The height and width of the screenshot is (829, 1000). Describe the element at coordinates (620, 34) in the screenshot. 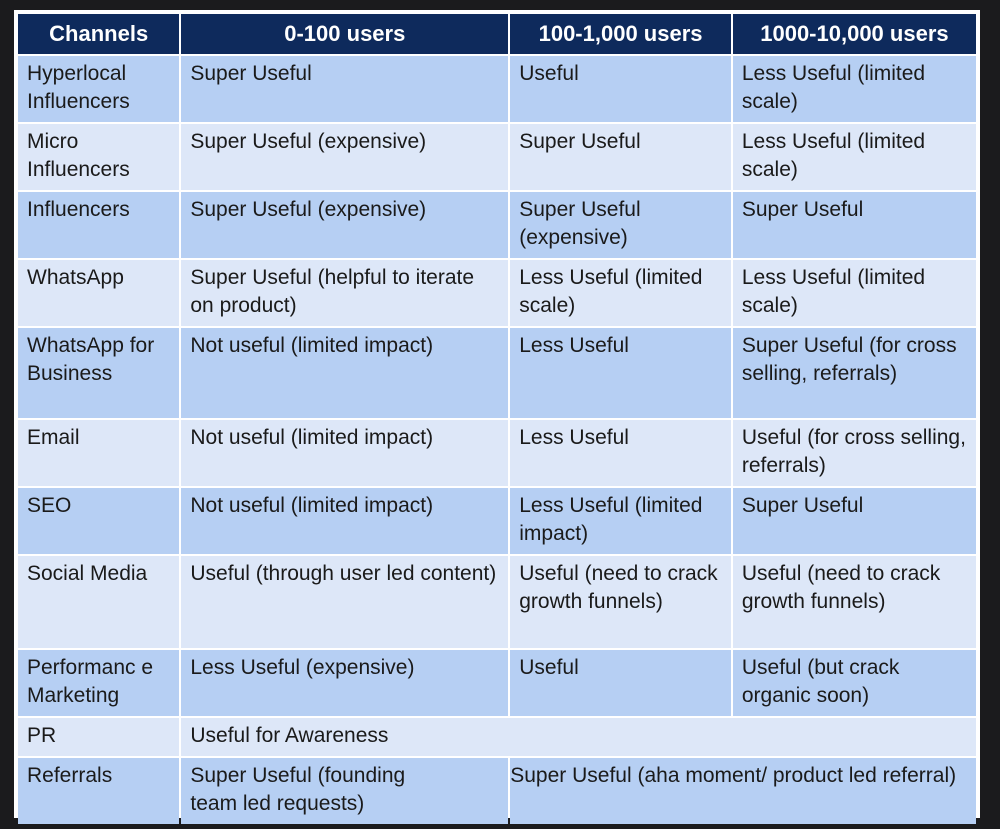

I see `header-100-1000-users: 100-1,000 users` at that location.